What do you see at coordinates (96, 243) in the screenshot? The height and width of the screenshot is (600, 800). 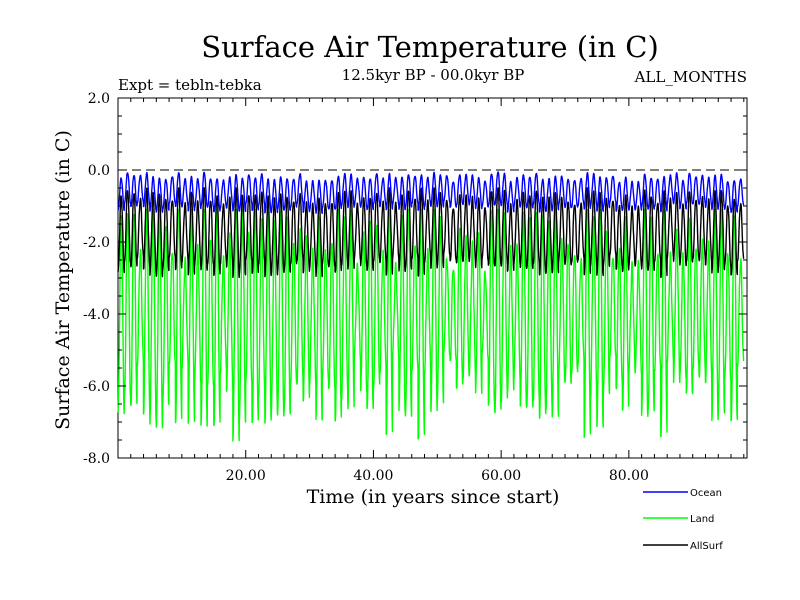 I see `y-tick-label: -2.0` at bounding box center [96, 243].